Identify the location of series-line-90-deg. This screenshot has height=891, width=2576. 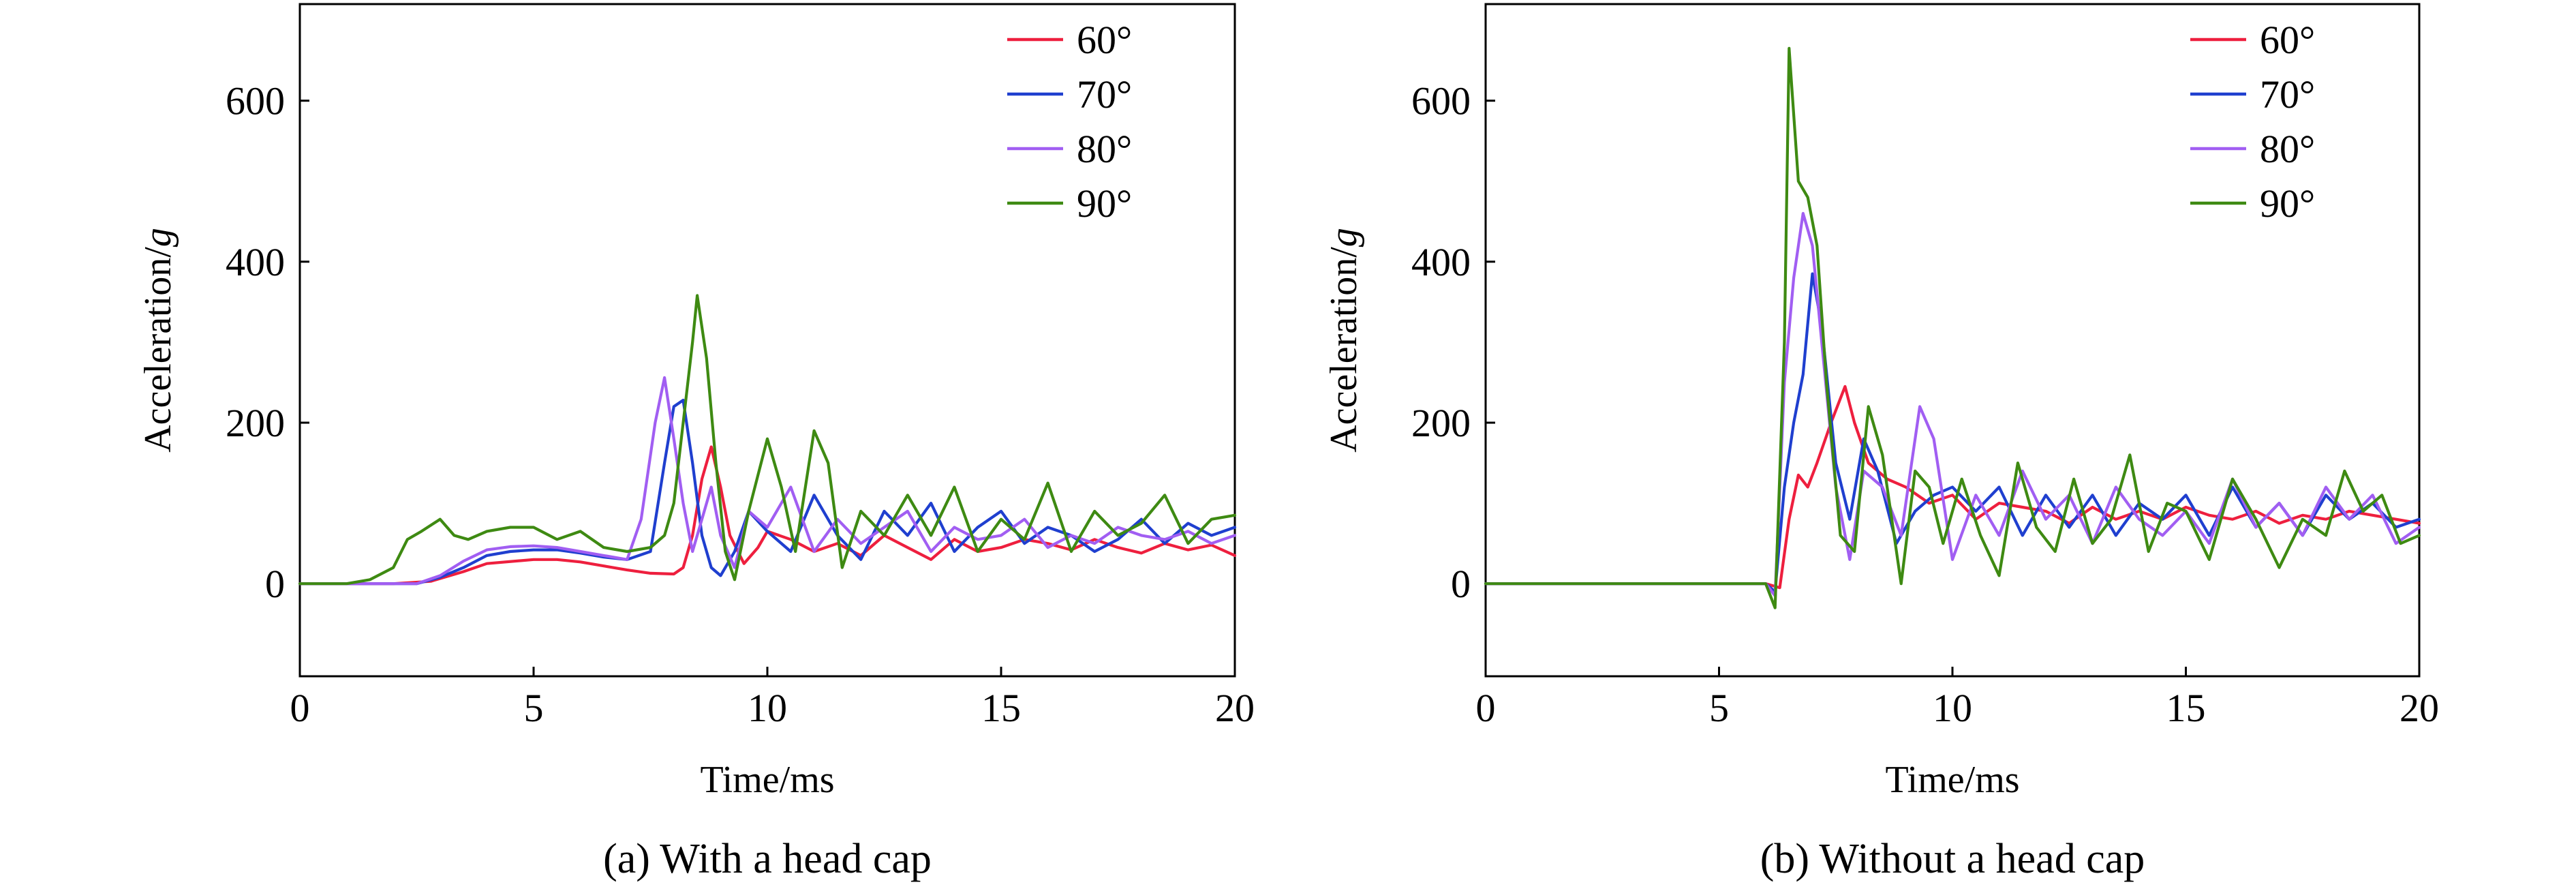
(767, 440).